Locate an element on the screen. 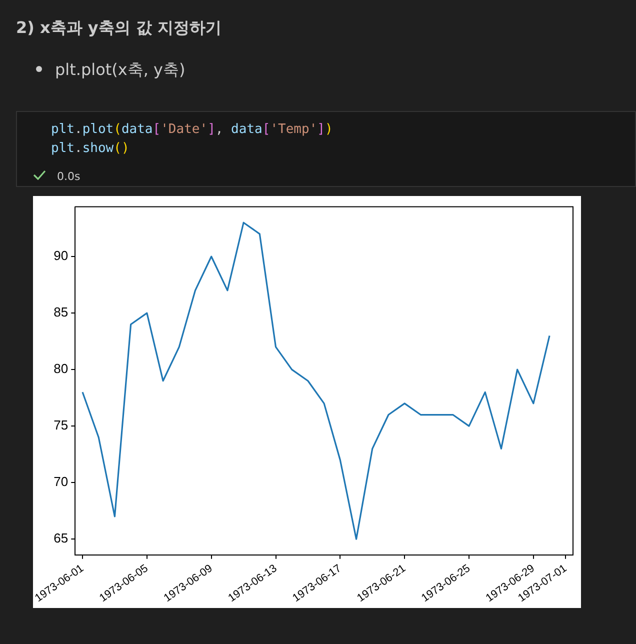  y-tick-label: 90 is located at coordinates (61, 256).